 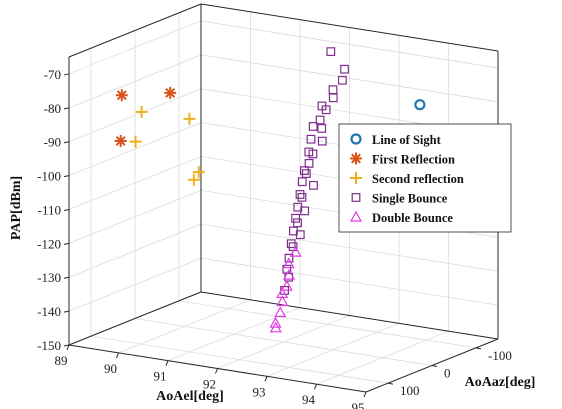 I want to click on legend-entry: Line of Sight, so click(x=396, y=140).